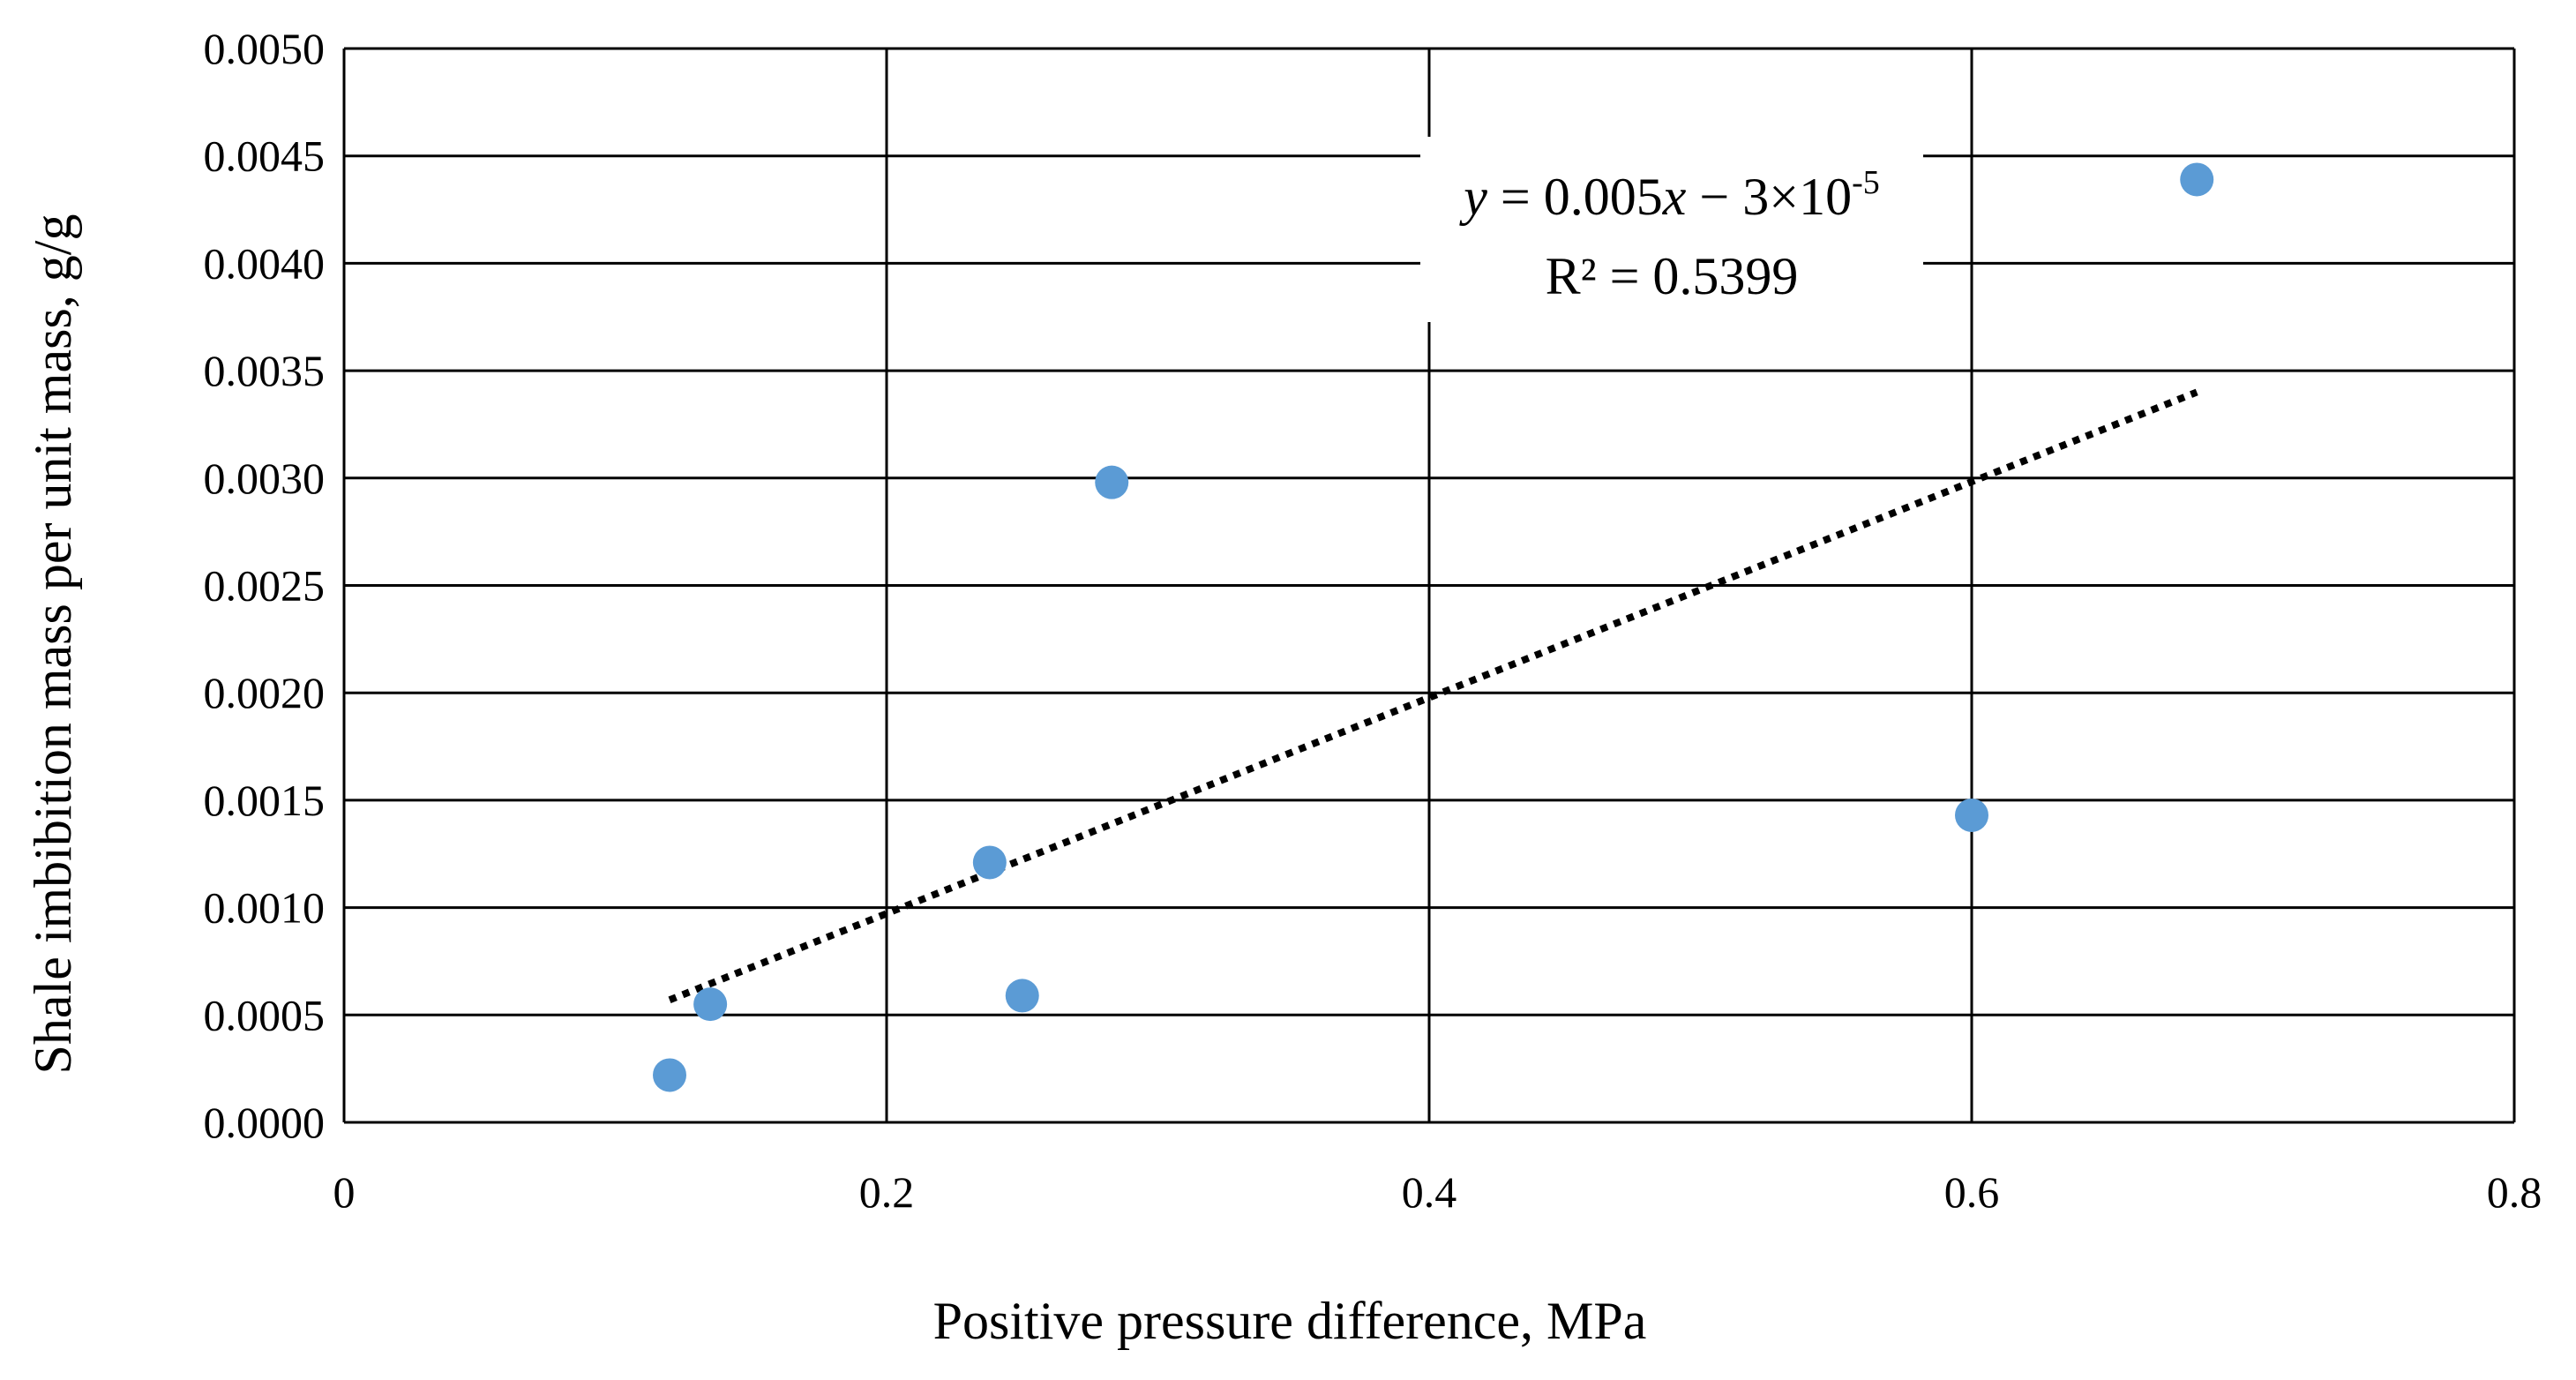 The image size is (2576, 1380). Describe the element at coordinates (265, 692) in the screenshot. I see `y-tick-label: 0.0020` at that location.